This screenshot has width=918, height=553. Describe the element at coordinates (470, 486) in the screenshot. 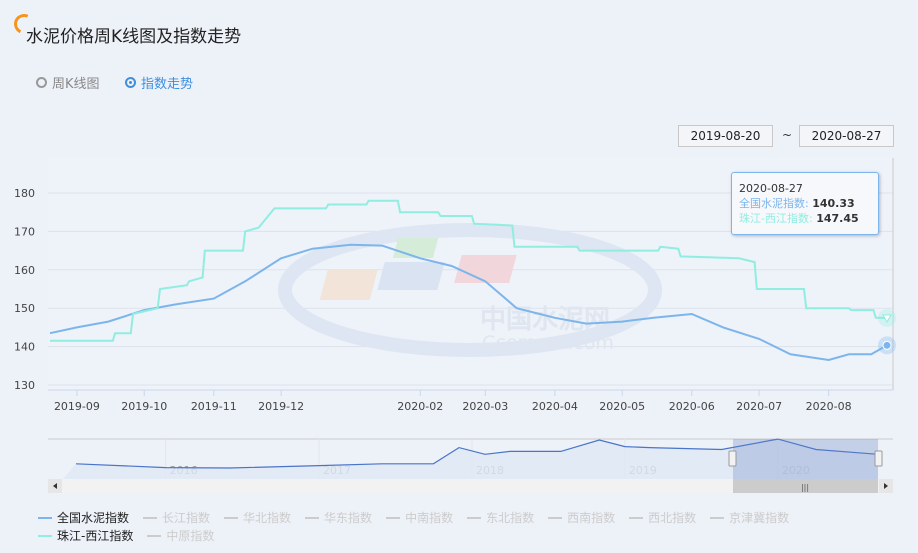

I see `scrollbar-track` at that location.